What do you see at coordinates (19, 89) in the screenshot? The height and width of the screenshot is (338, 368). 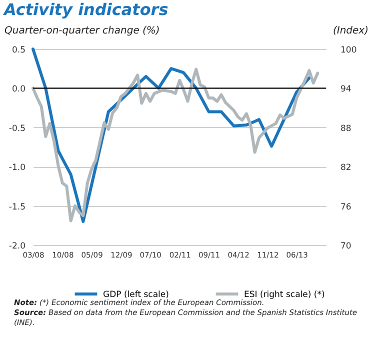 I see `y-tick-label: 0.0` at bounding box center [19, 89].